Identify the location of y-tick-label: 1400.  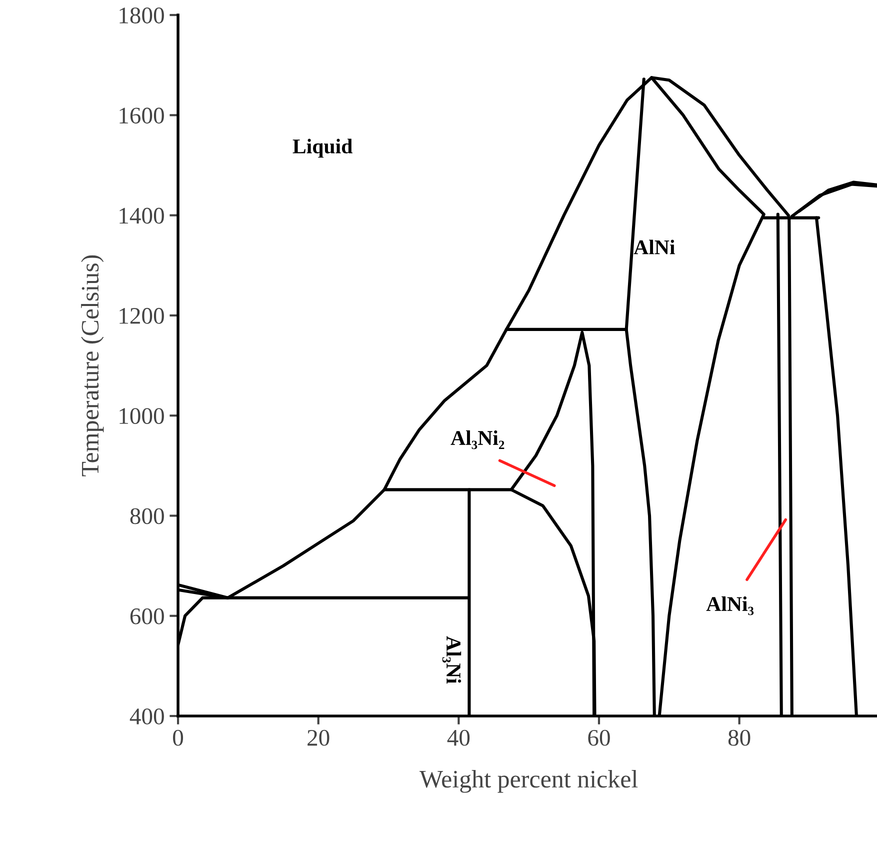
(142, 216).